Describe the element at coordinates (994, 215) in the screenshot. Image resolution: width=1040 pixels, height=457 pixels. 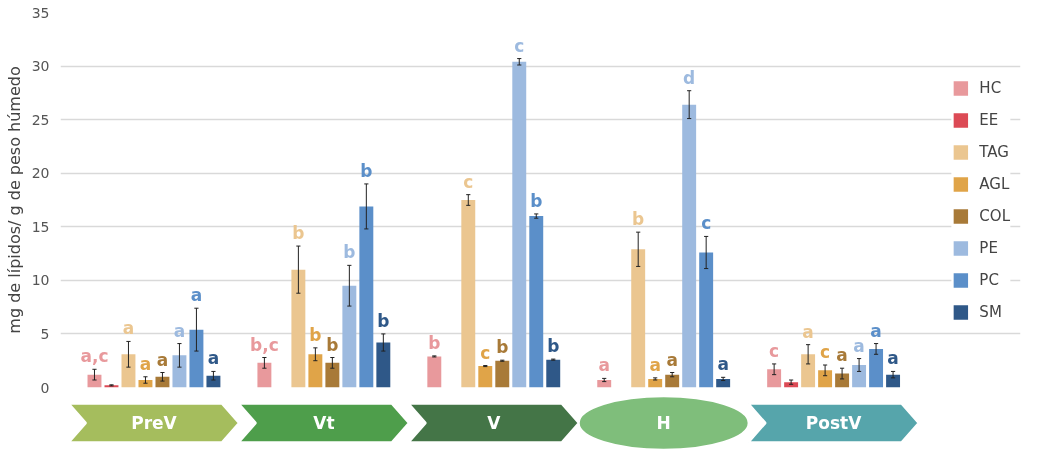
I see `legend-label: COL` at that location.